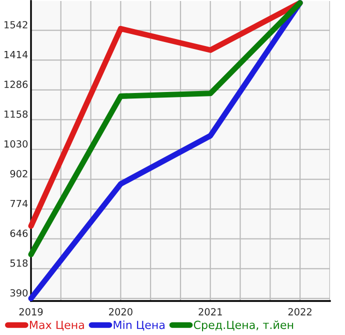 The height and width of the screenshot is (335, 345). I want to click on y-tick-label: 902, so click(19, 174).